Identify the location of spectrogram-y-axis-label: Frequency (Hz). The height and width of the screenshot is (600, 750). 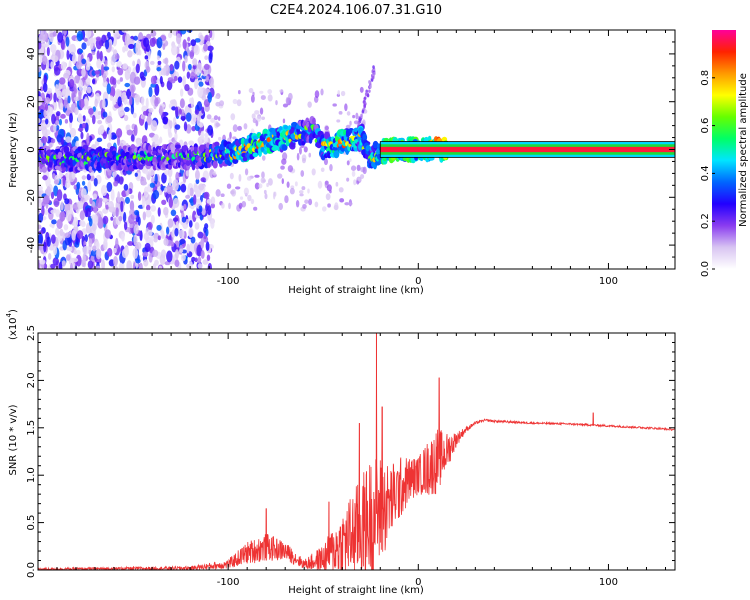
(13, 150).